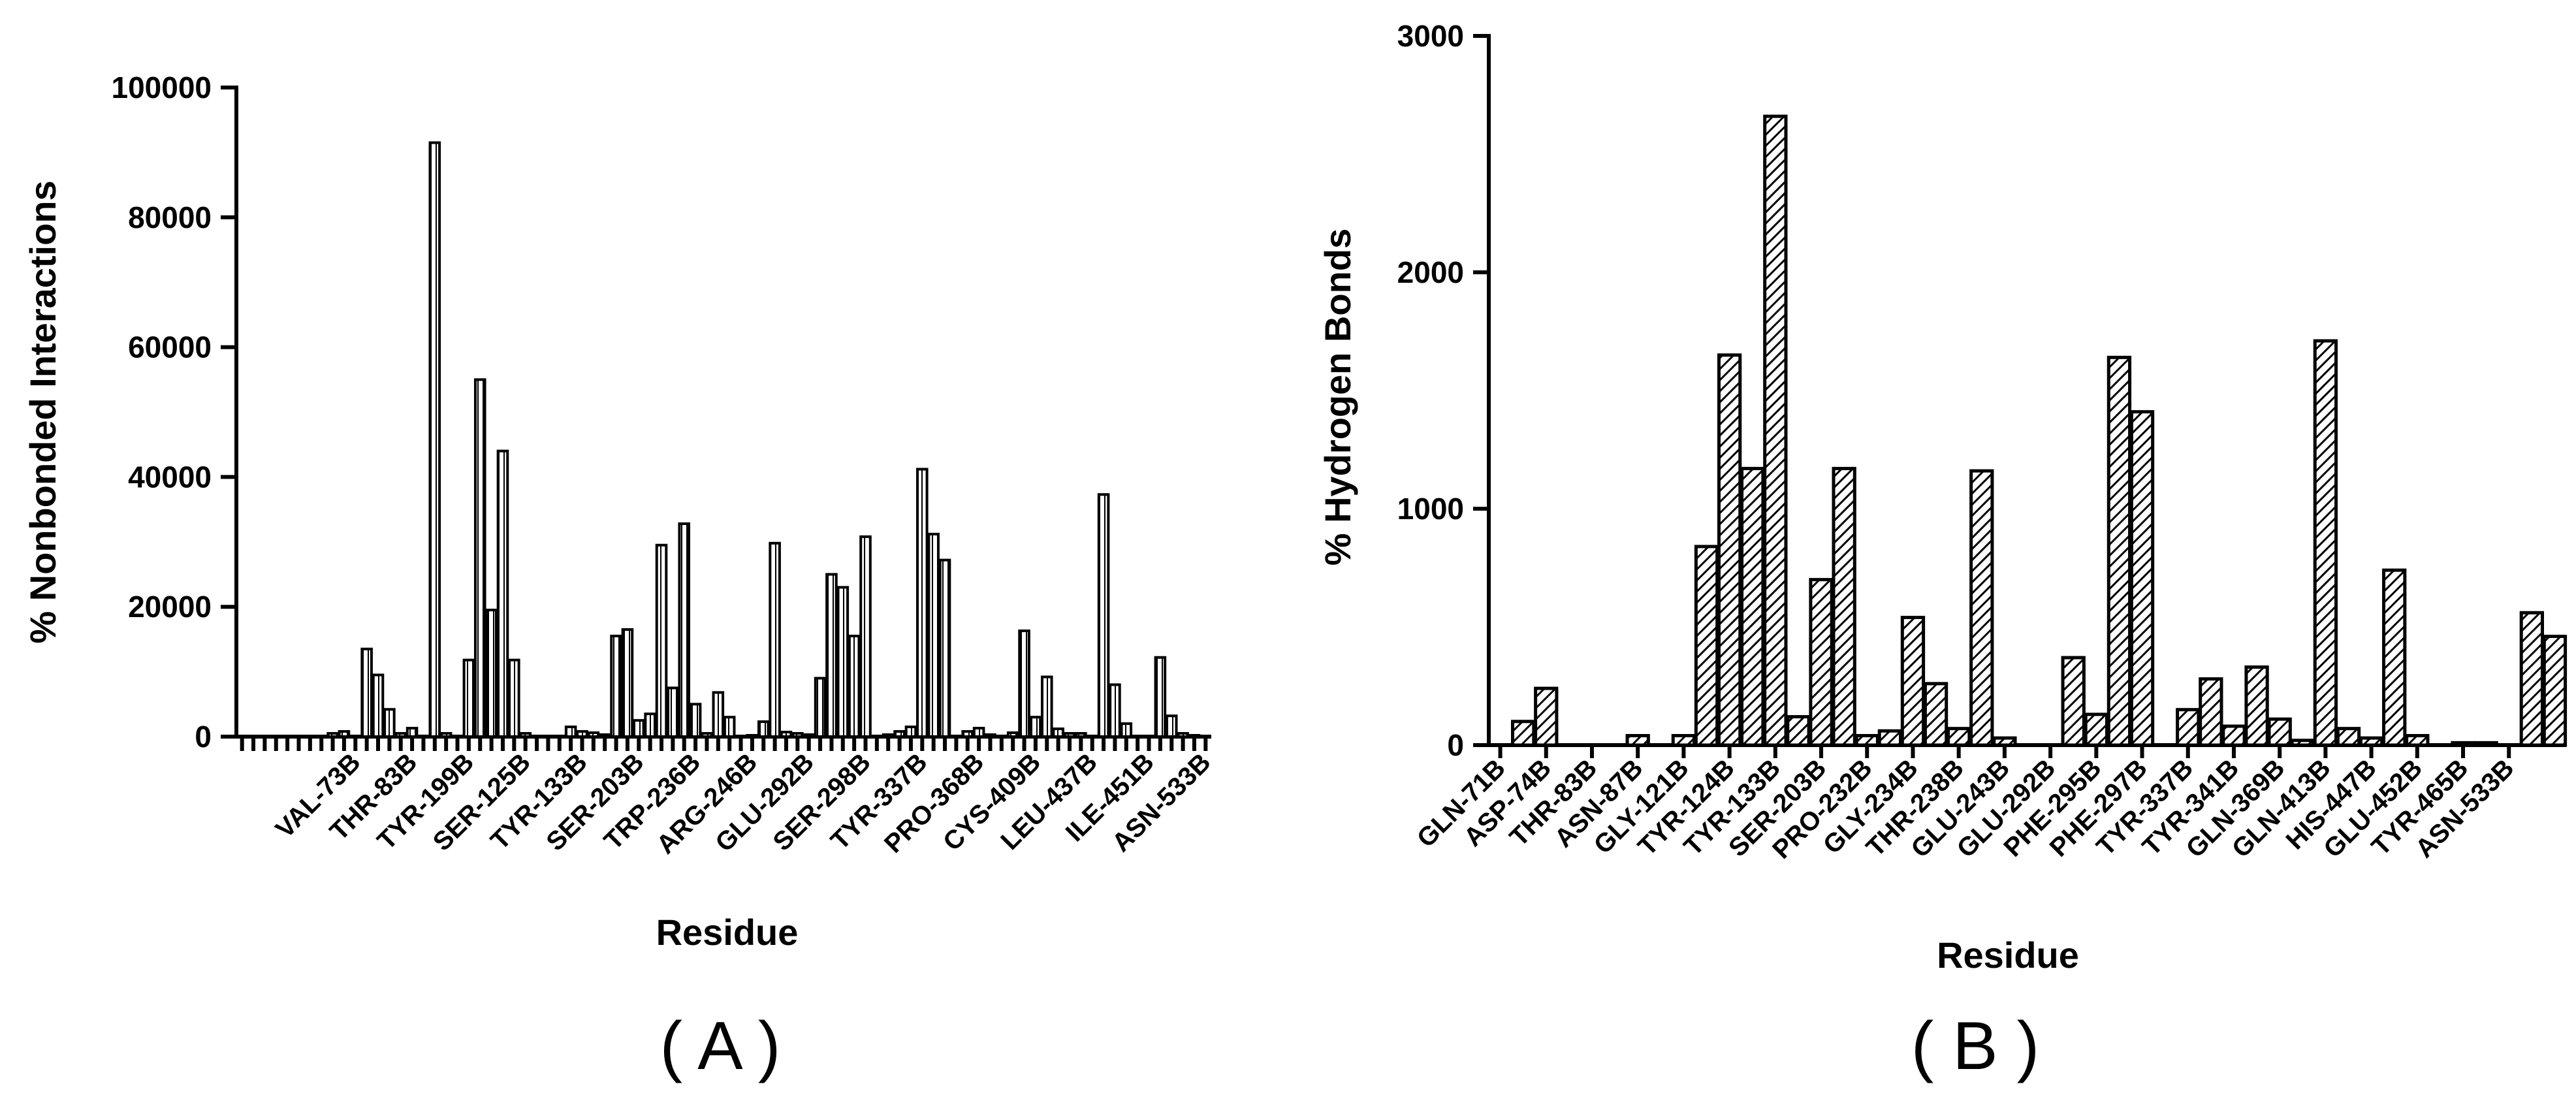 The width and height of the screenshot is (2576, 1101). Describe the element at coordinates (1430, 509) in the screenshot. I see `y-tick-label: 1000` at that location.